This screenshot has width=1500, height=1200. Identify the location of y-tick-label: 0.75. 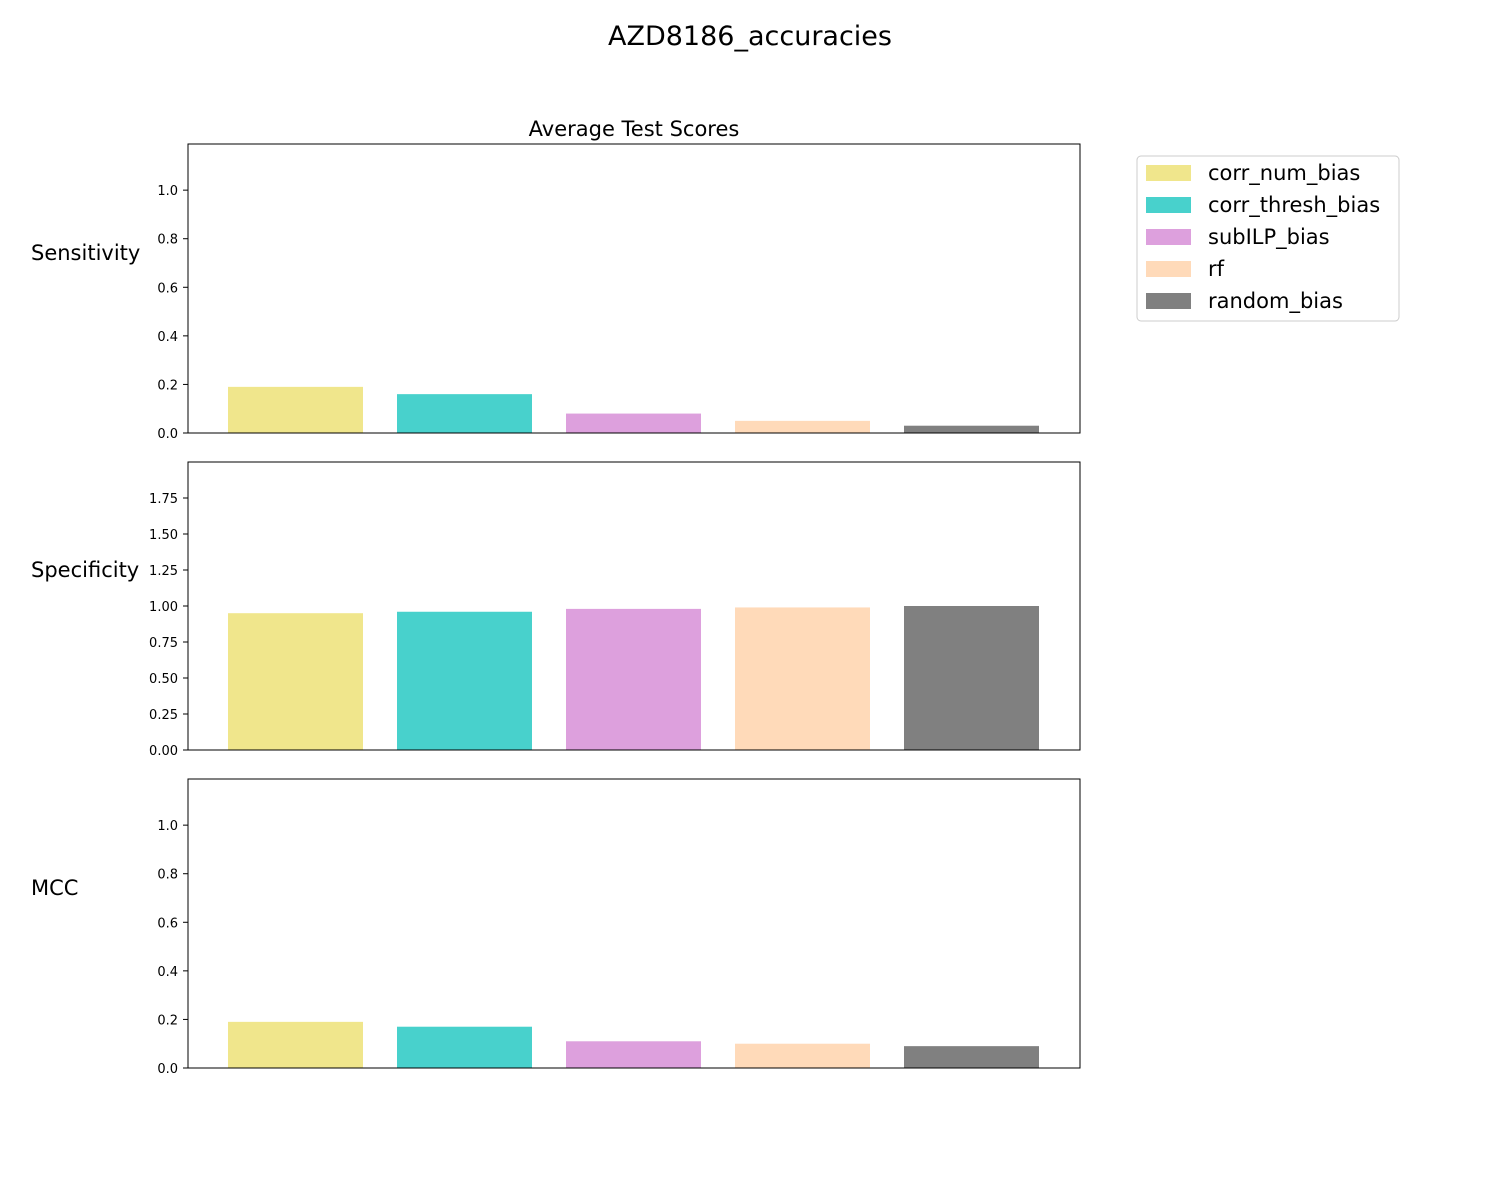
(163, 643).